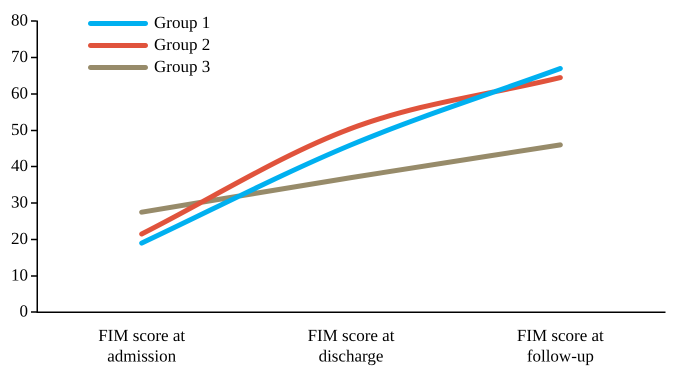 This screenshot has width=679, height=389. What do you see at coordinates (19, 202) in the screenshot?
I see `y-tick-label: 30` at bounding box center [19, 202].